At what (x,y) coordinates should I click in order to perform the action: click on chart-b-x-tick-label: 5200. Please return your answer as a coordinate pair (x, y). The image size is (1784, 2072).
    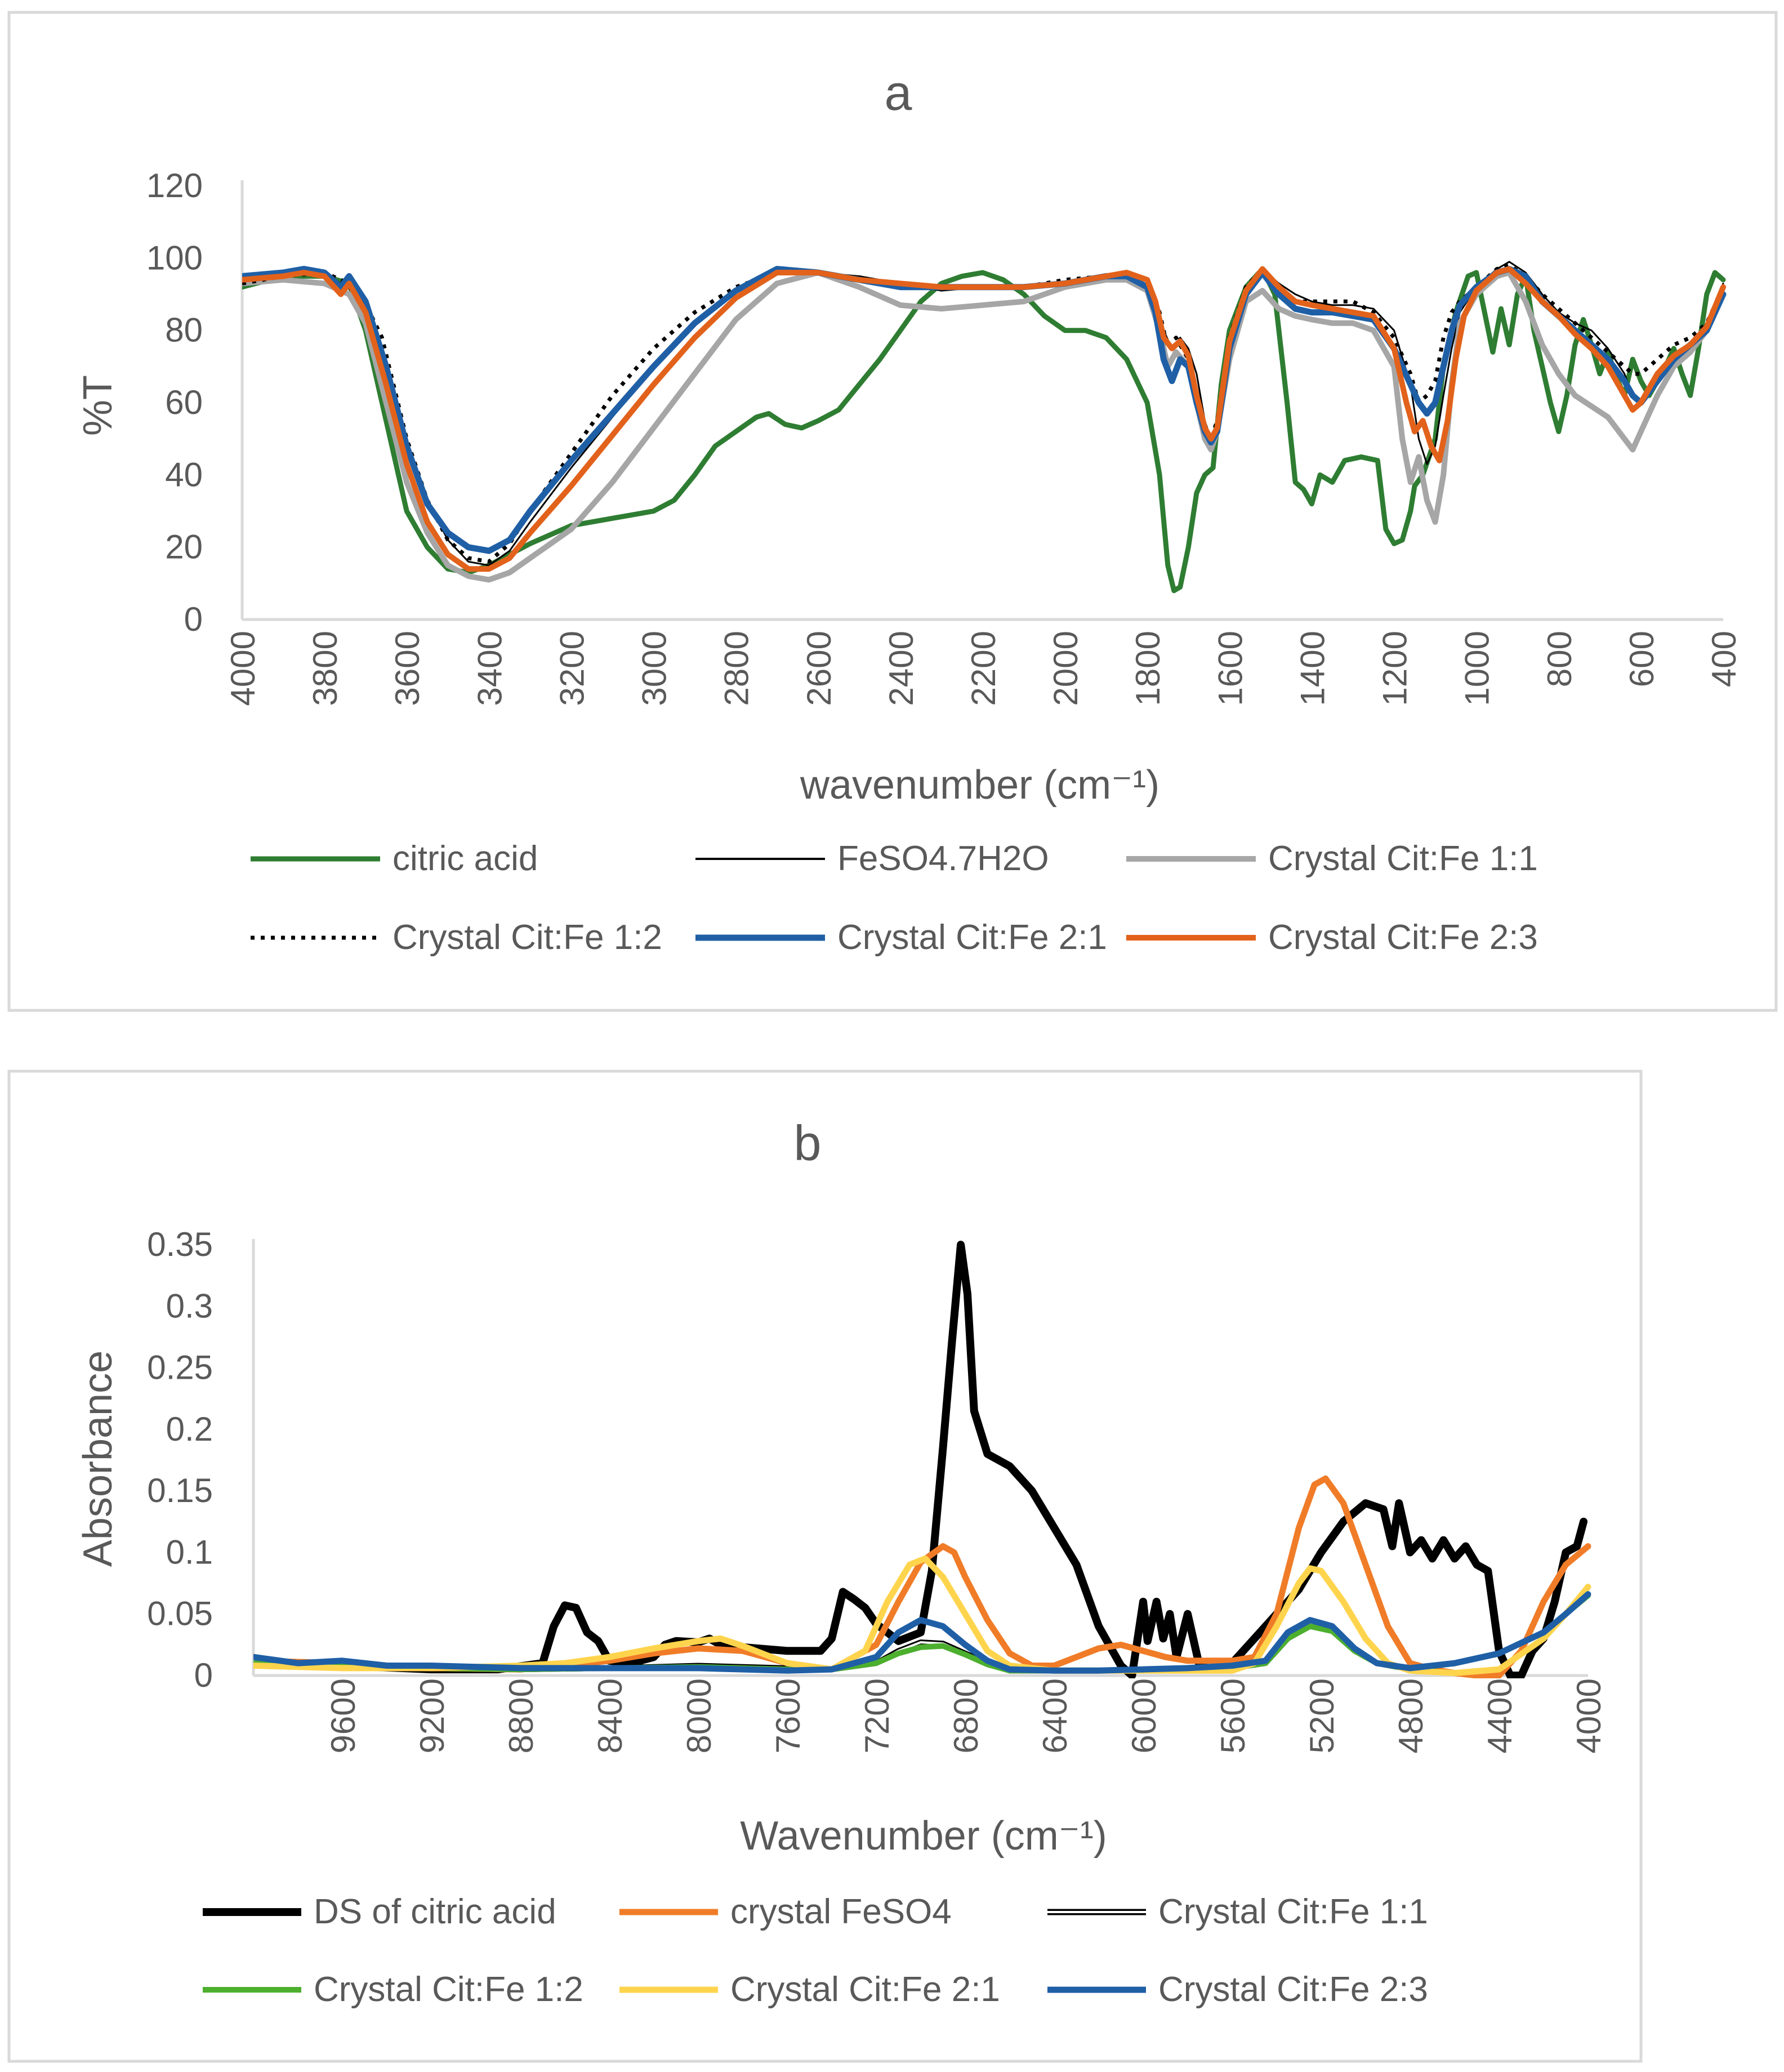
    Looking at the image, I should click on (1322, 1715).